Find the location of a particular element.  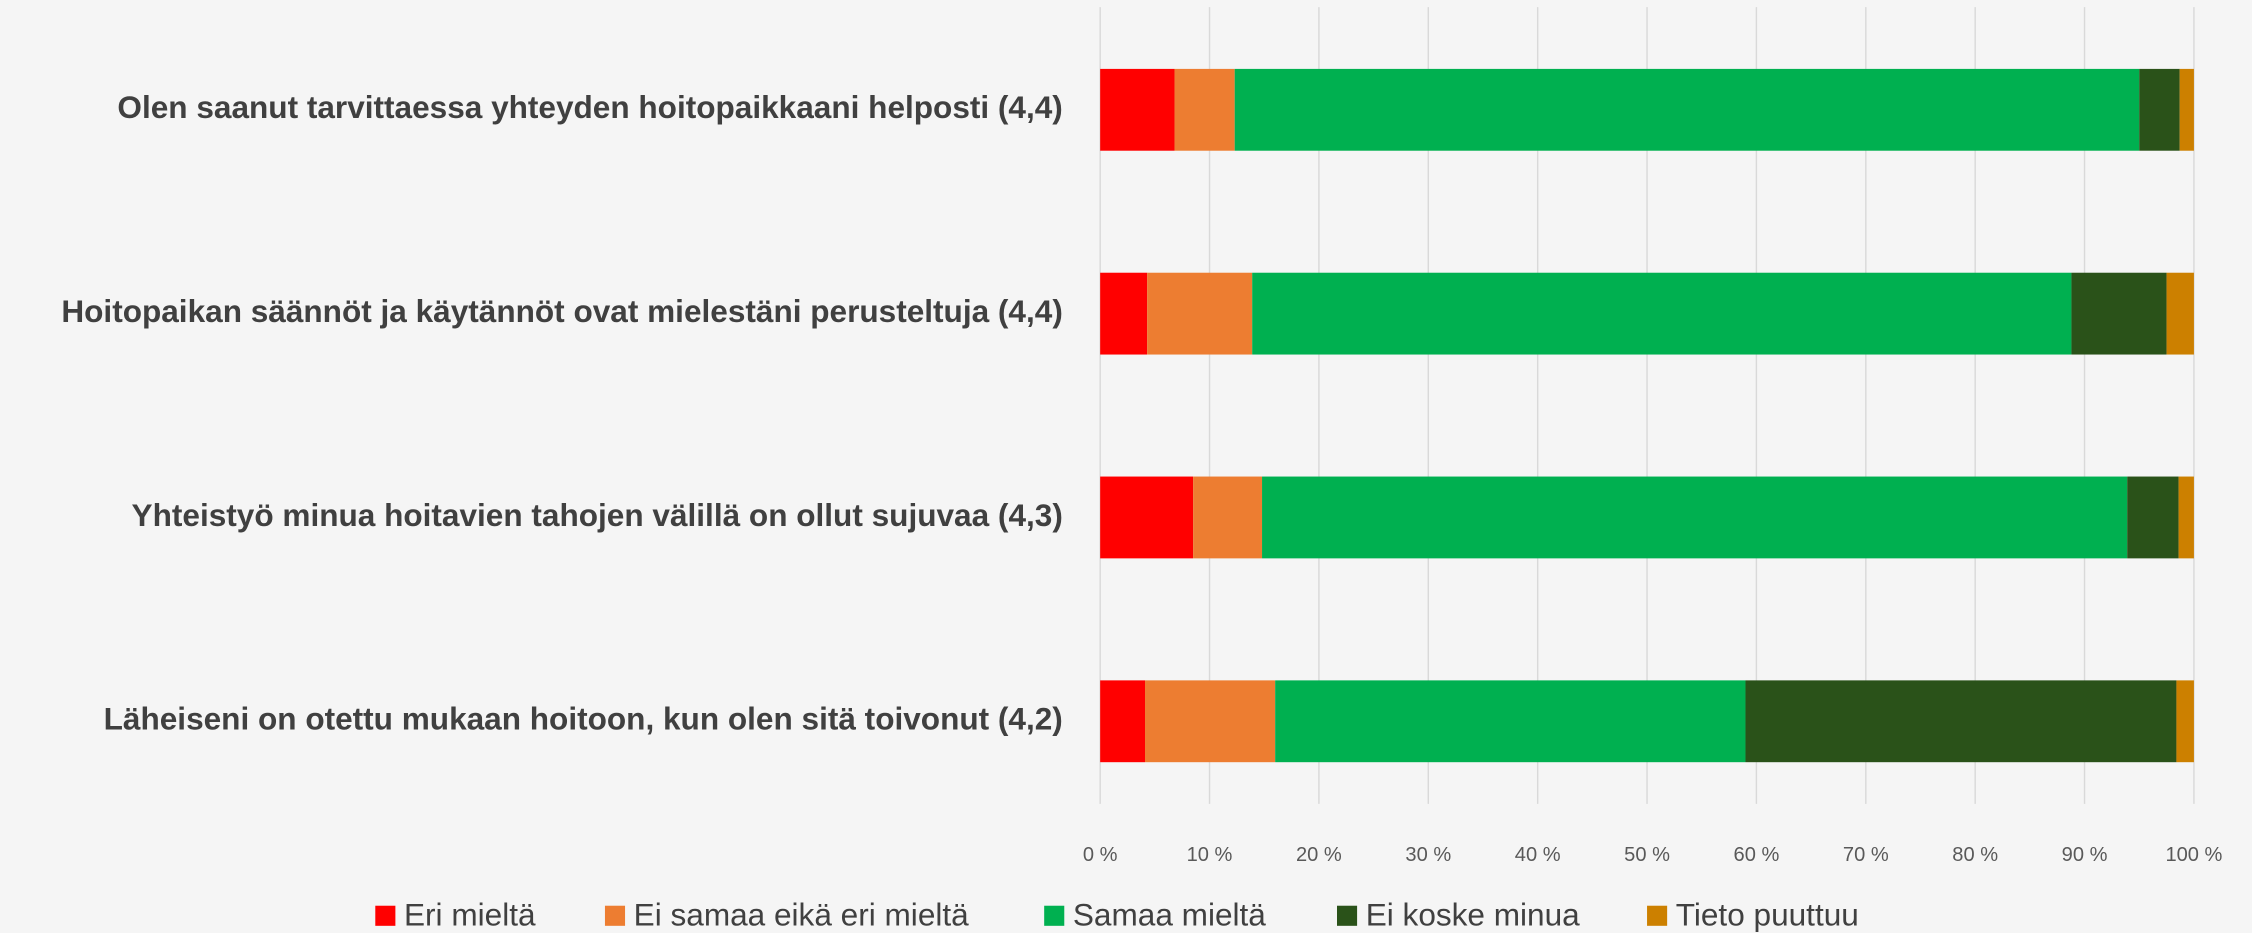

x-tick-label: 50 % is located at coordinates (1647, 855).